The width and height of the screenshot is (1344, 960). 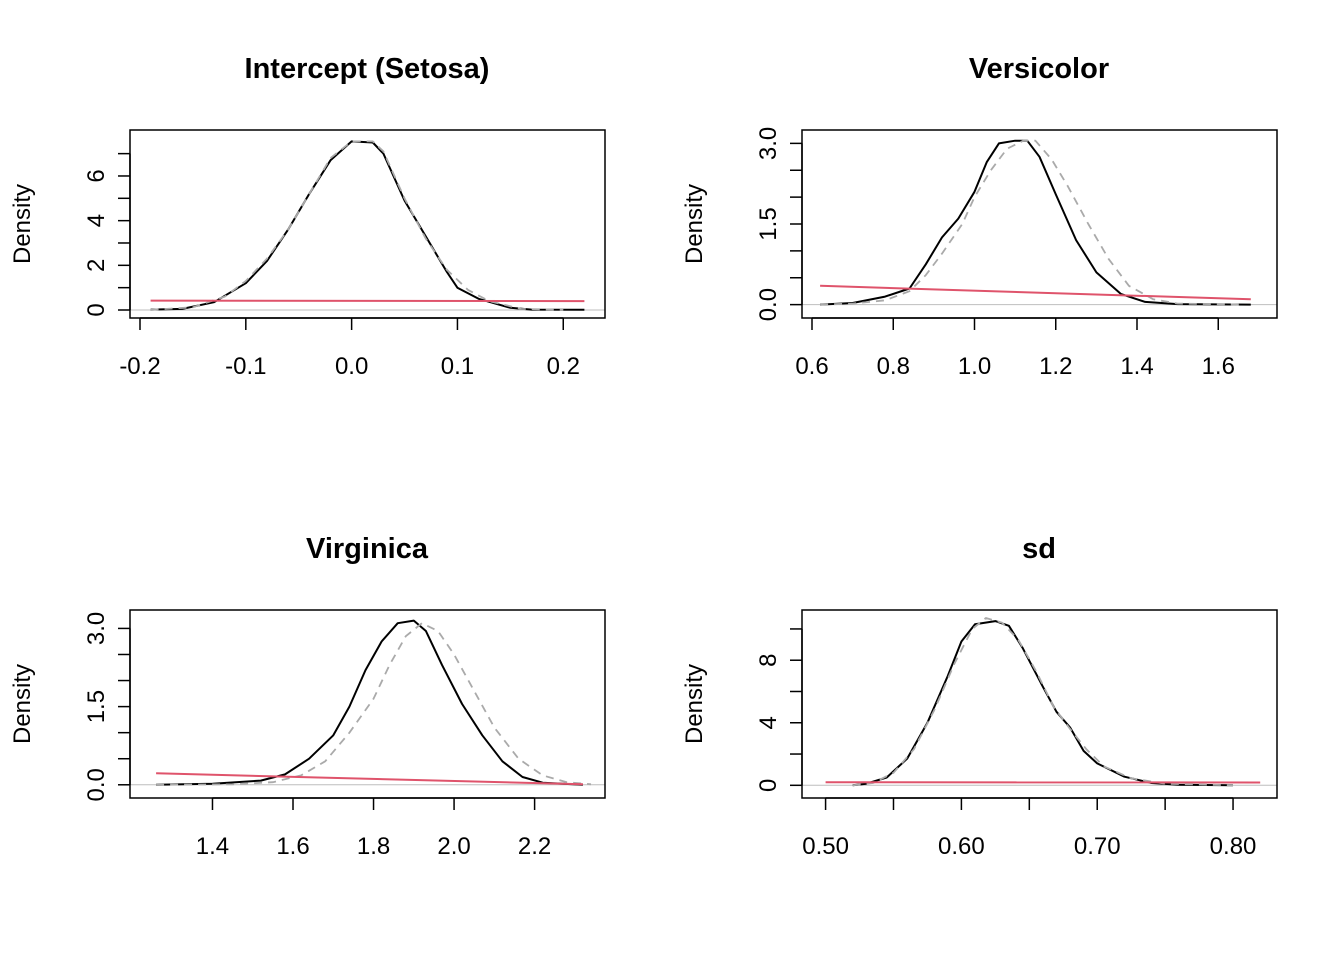 What do you see at coordinates (825, 846) in the screenshot?
I see `x-tick-label: 0.50` at bounding box center [825, 846].